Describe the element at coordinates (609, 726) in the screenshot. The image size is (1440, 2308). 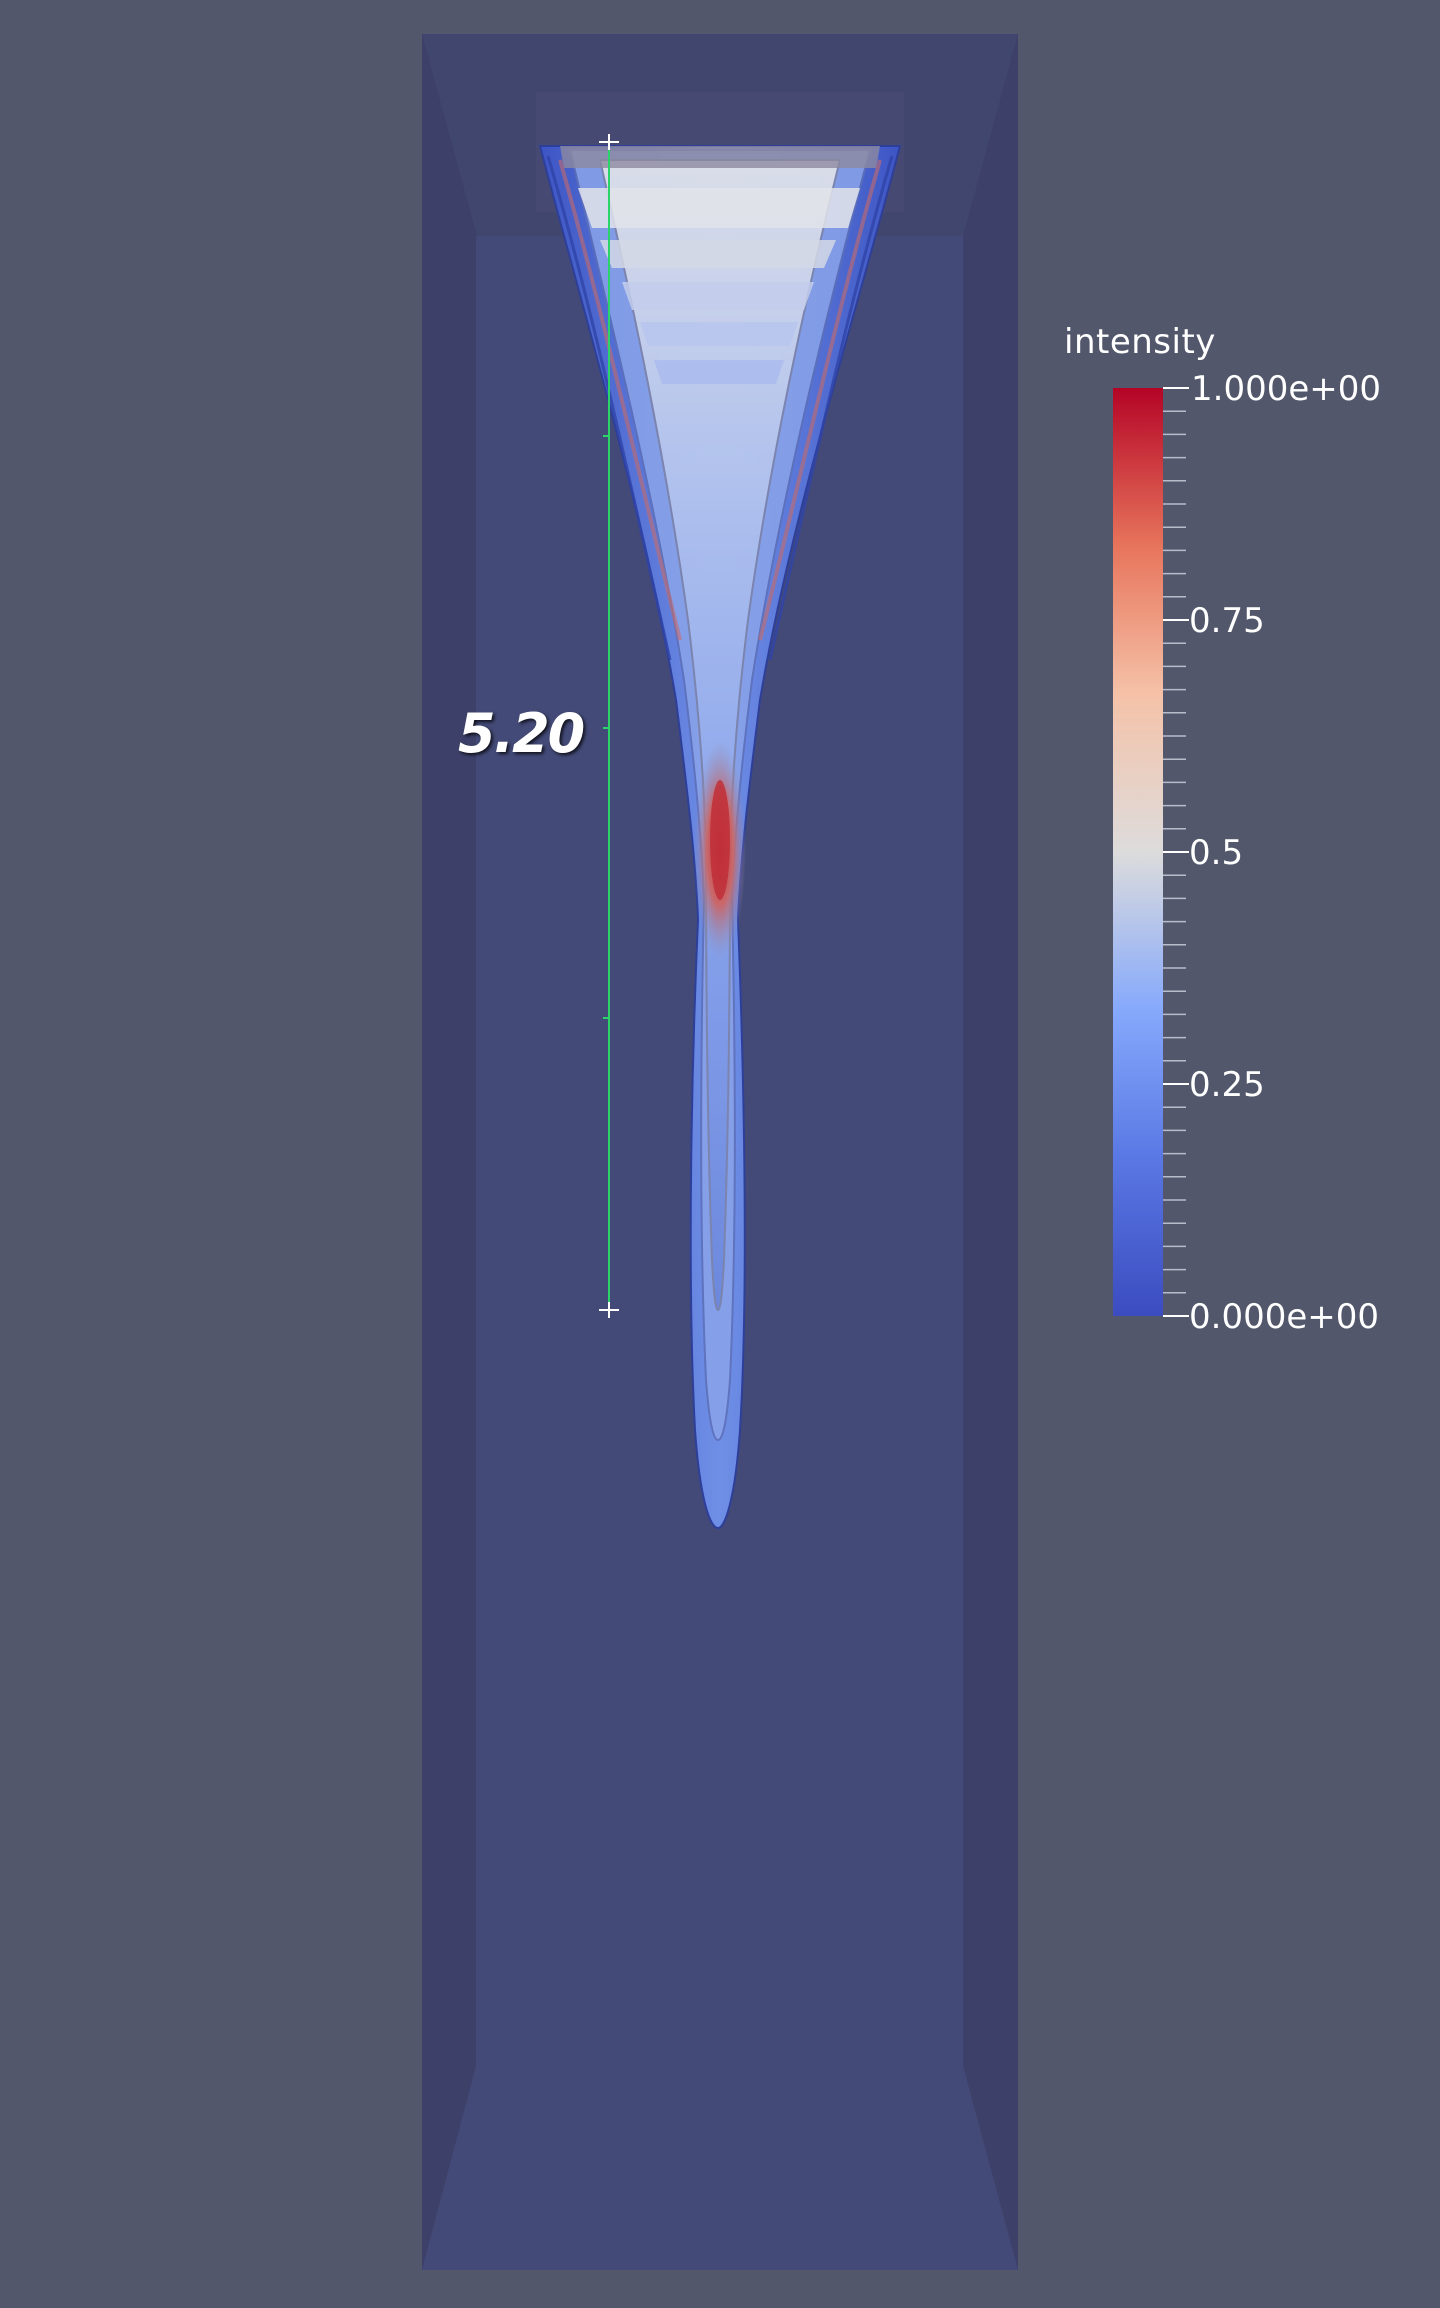
I see `measurement-ruler-icon` at that location.